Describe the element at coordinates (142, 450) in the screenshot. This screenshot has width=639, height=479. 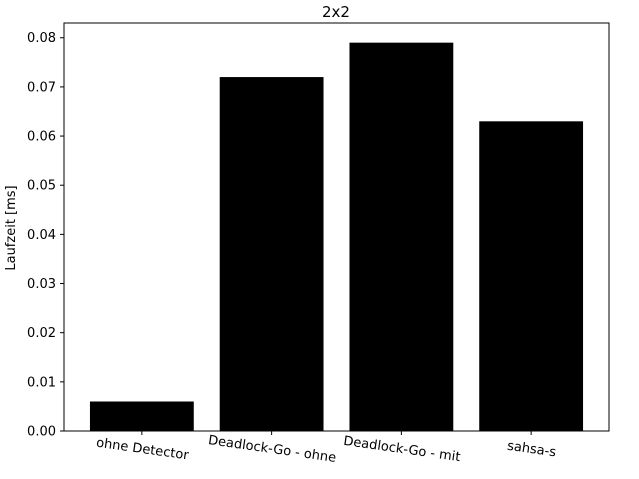
I see `x-tick-label: ohne Detector` at that location.